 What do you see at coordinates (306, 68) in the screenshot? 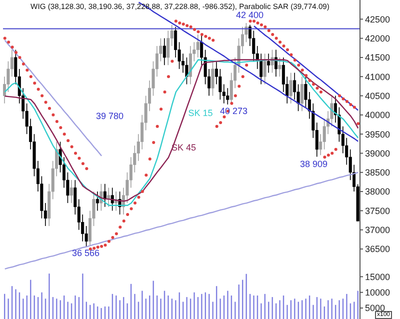
I see `line-series` at bounding box center [306, 68].